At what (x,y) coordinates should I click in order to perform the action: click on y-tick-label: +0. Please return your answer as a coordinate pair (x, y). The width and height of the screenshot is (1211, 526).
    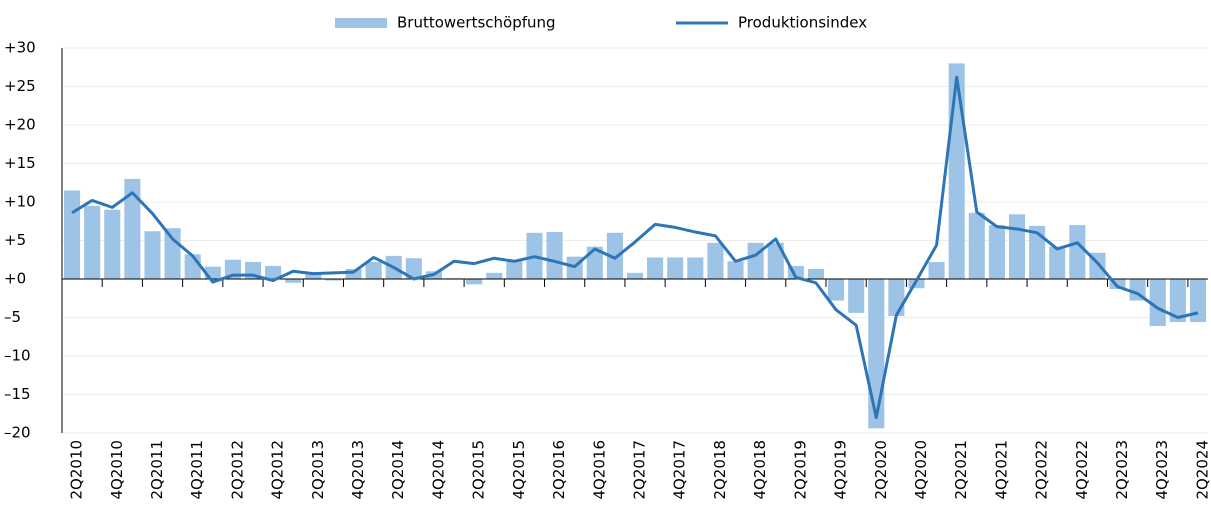
    Looking at the image, I should click on (15, 279).